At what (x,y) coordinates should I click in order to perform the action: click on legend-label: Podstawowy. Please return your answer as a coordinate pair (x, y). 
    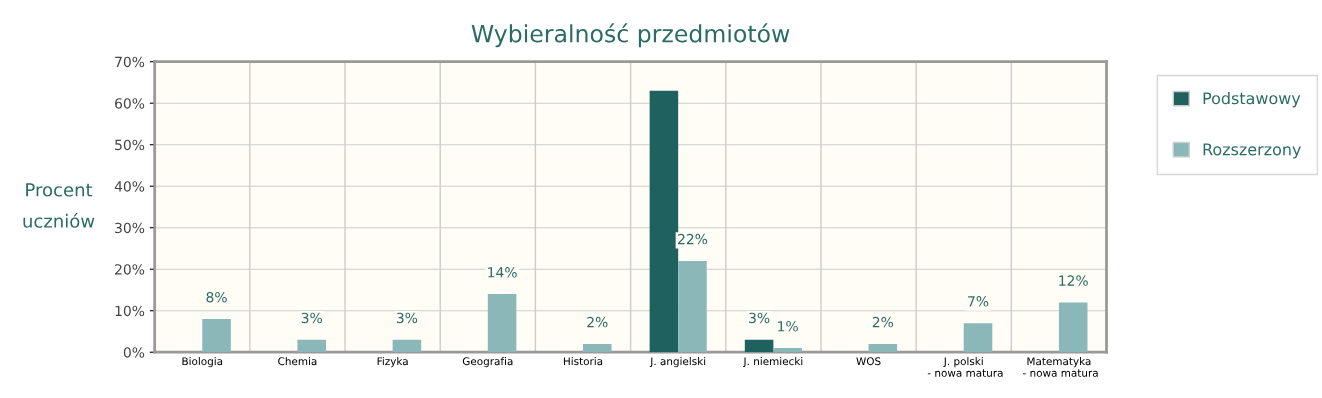
    Looking at the image, I should click on (1252, 99).